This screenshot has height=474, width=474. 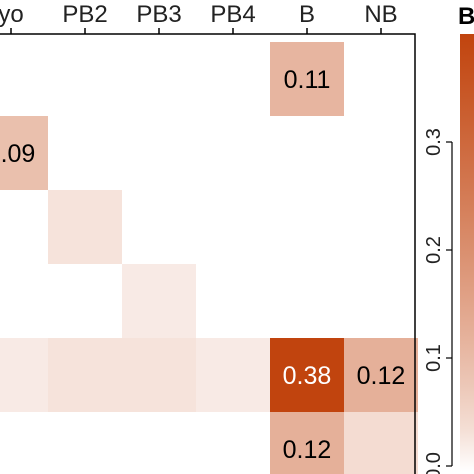 I want to click on legend-tick-label: 0.0, so click(x=434, y=463).